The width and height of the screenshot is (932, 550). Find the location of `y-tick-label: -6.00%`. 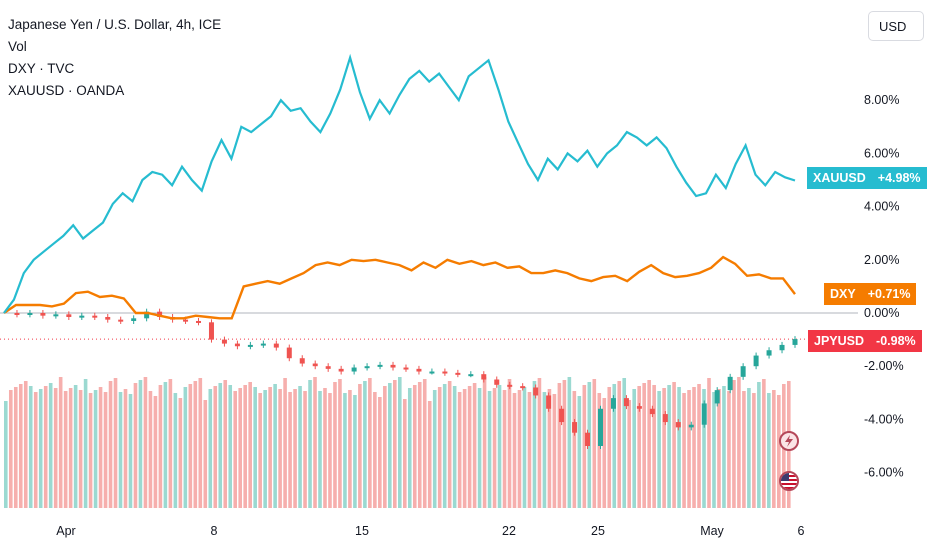

y-tick-label: -6.00% is located at coordinates (884, 473).